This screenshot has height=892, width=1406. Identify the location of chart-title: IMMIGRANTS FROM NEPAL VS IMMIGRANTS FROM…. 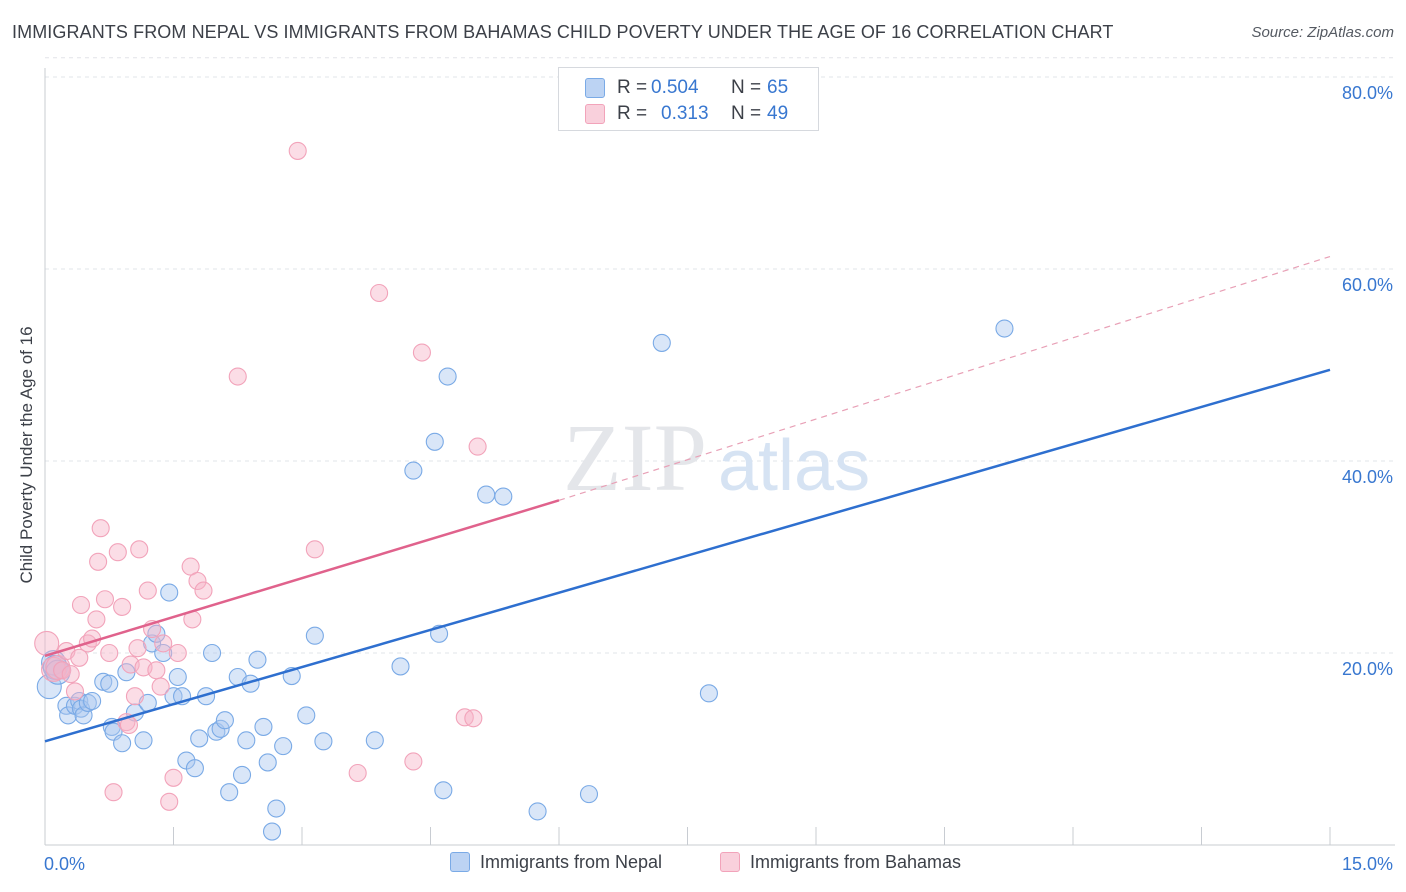
(563, 32).